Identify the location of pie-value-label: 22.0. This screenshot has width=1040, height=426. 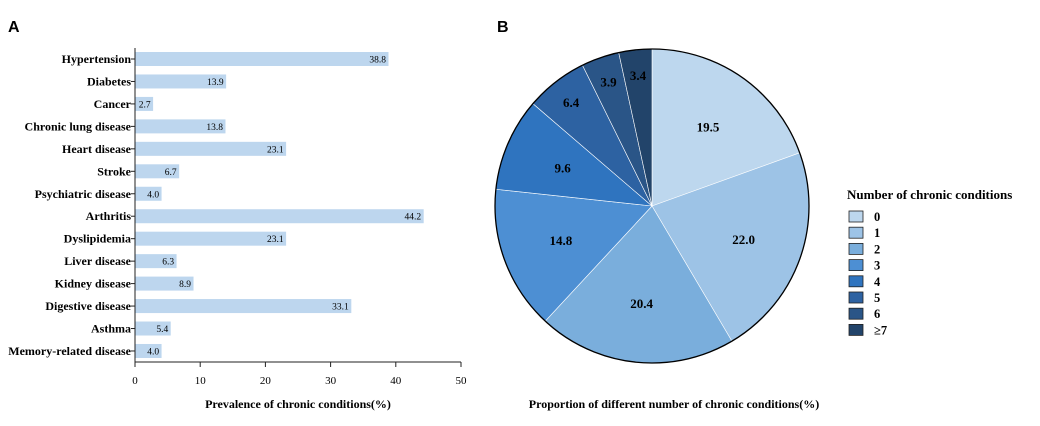
(743, 239).